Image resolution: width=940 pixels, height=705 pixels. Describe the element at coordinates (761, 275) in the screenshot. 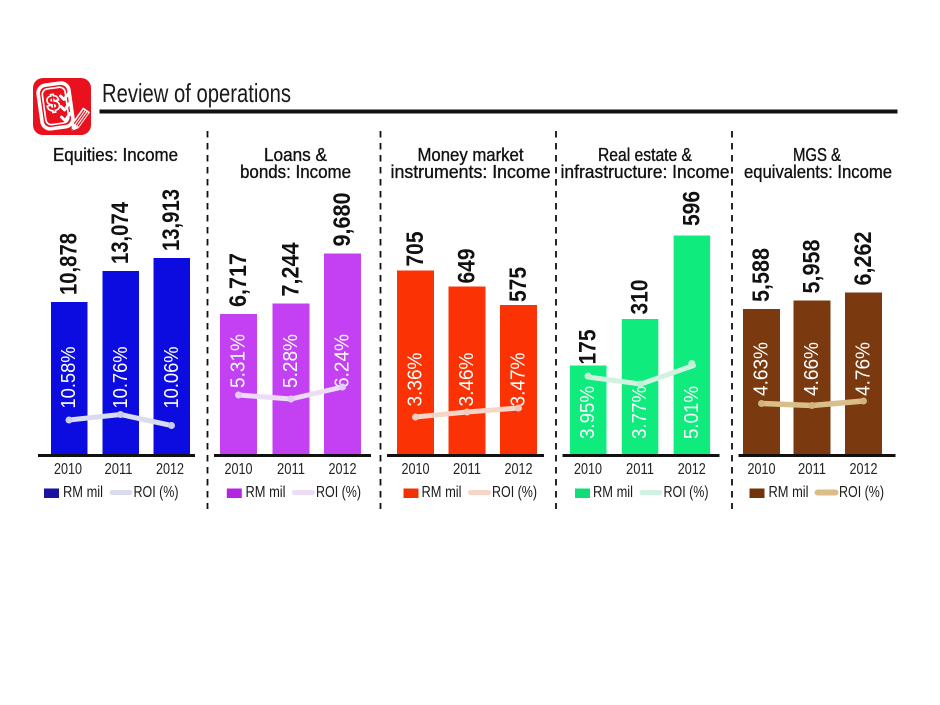

I see `svg-text: 5,588` at that location.